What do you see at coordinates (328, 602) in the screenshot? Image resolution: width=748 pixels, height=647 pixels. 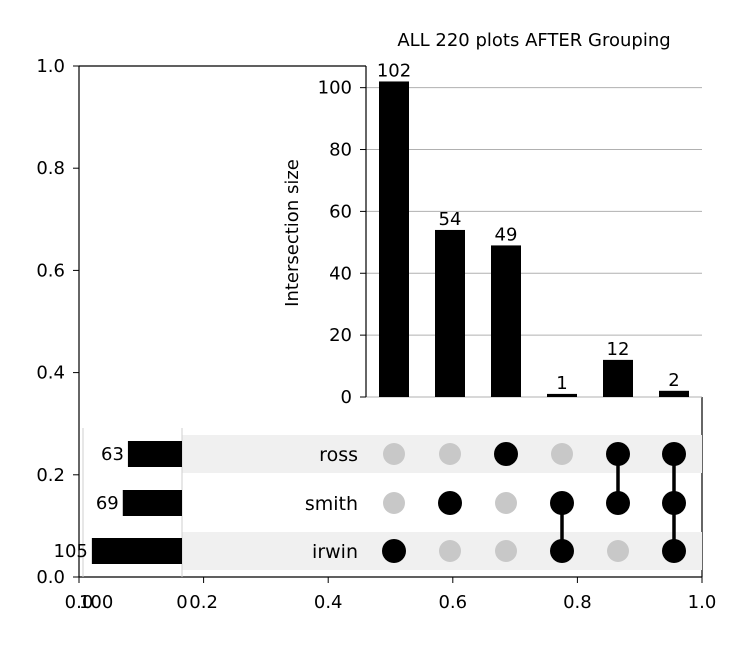 I see `bg-x-tick-label: 0.4` at bounding box center [328, 602].